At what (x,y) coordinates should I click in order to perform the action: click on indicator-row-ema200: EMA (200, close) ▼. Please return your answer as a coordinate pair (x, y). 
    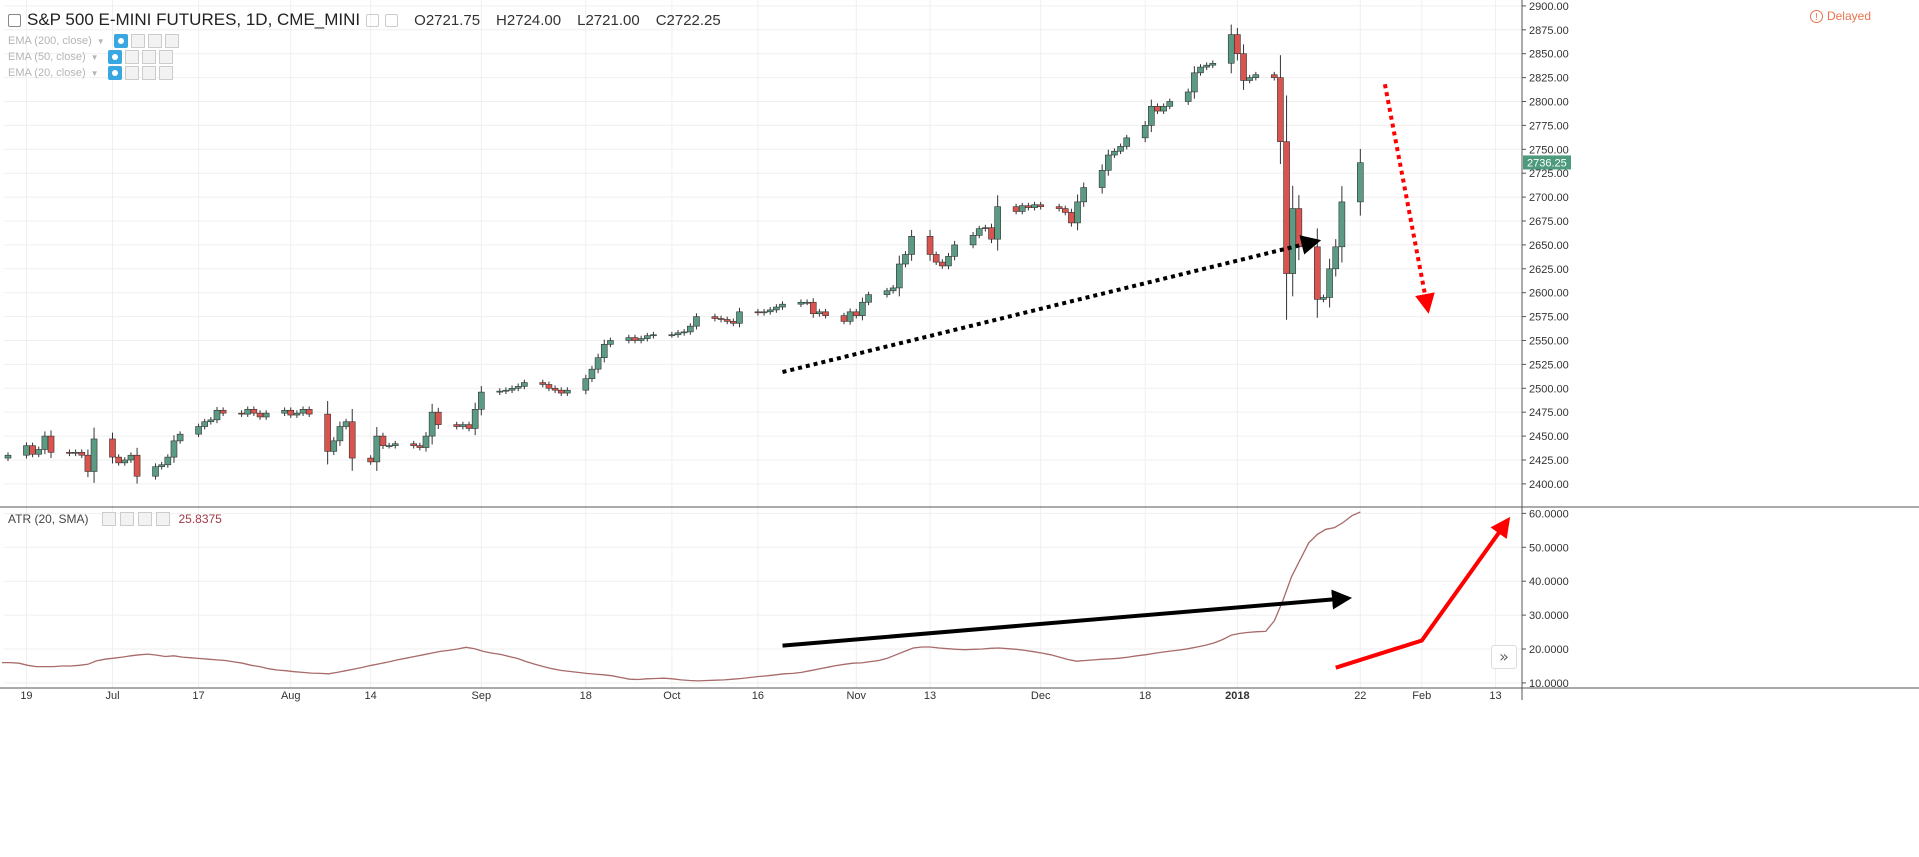
    Looking at the image, I should click on (93, 41).